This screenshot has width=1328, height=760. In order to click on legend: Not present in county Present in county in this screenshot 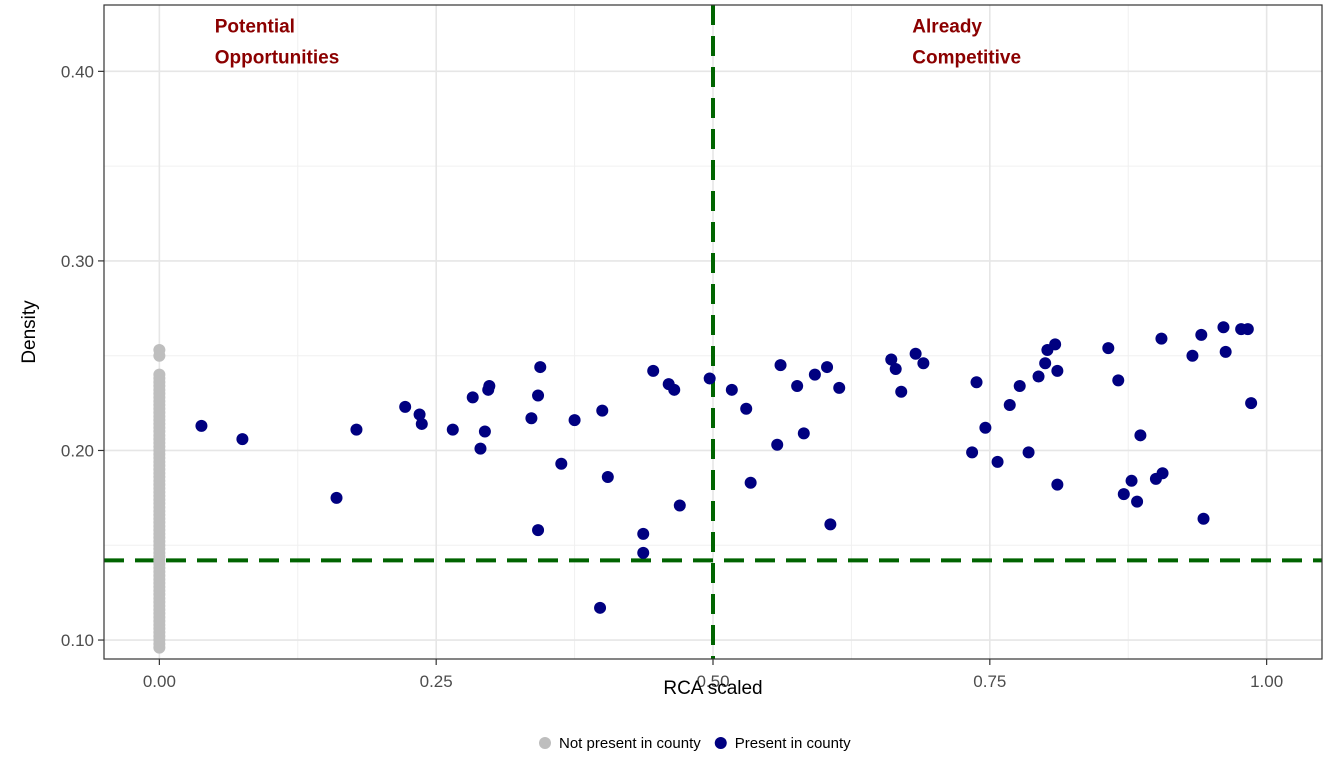, I will do `click(695, 743)`.